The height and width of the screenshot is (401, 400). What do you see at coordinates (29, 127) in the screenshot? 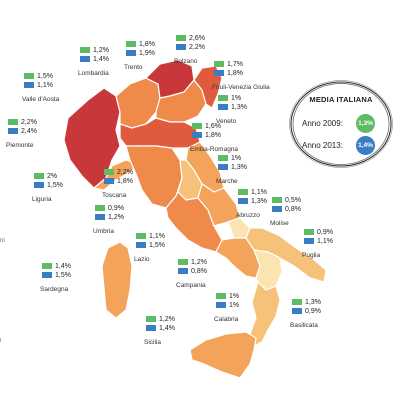
I see `region-values: 2,2% 2,4%` at bounding box center [29, 127].